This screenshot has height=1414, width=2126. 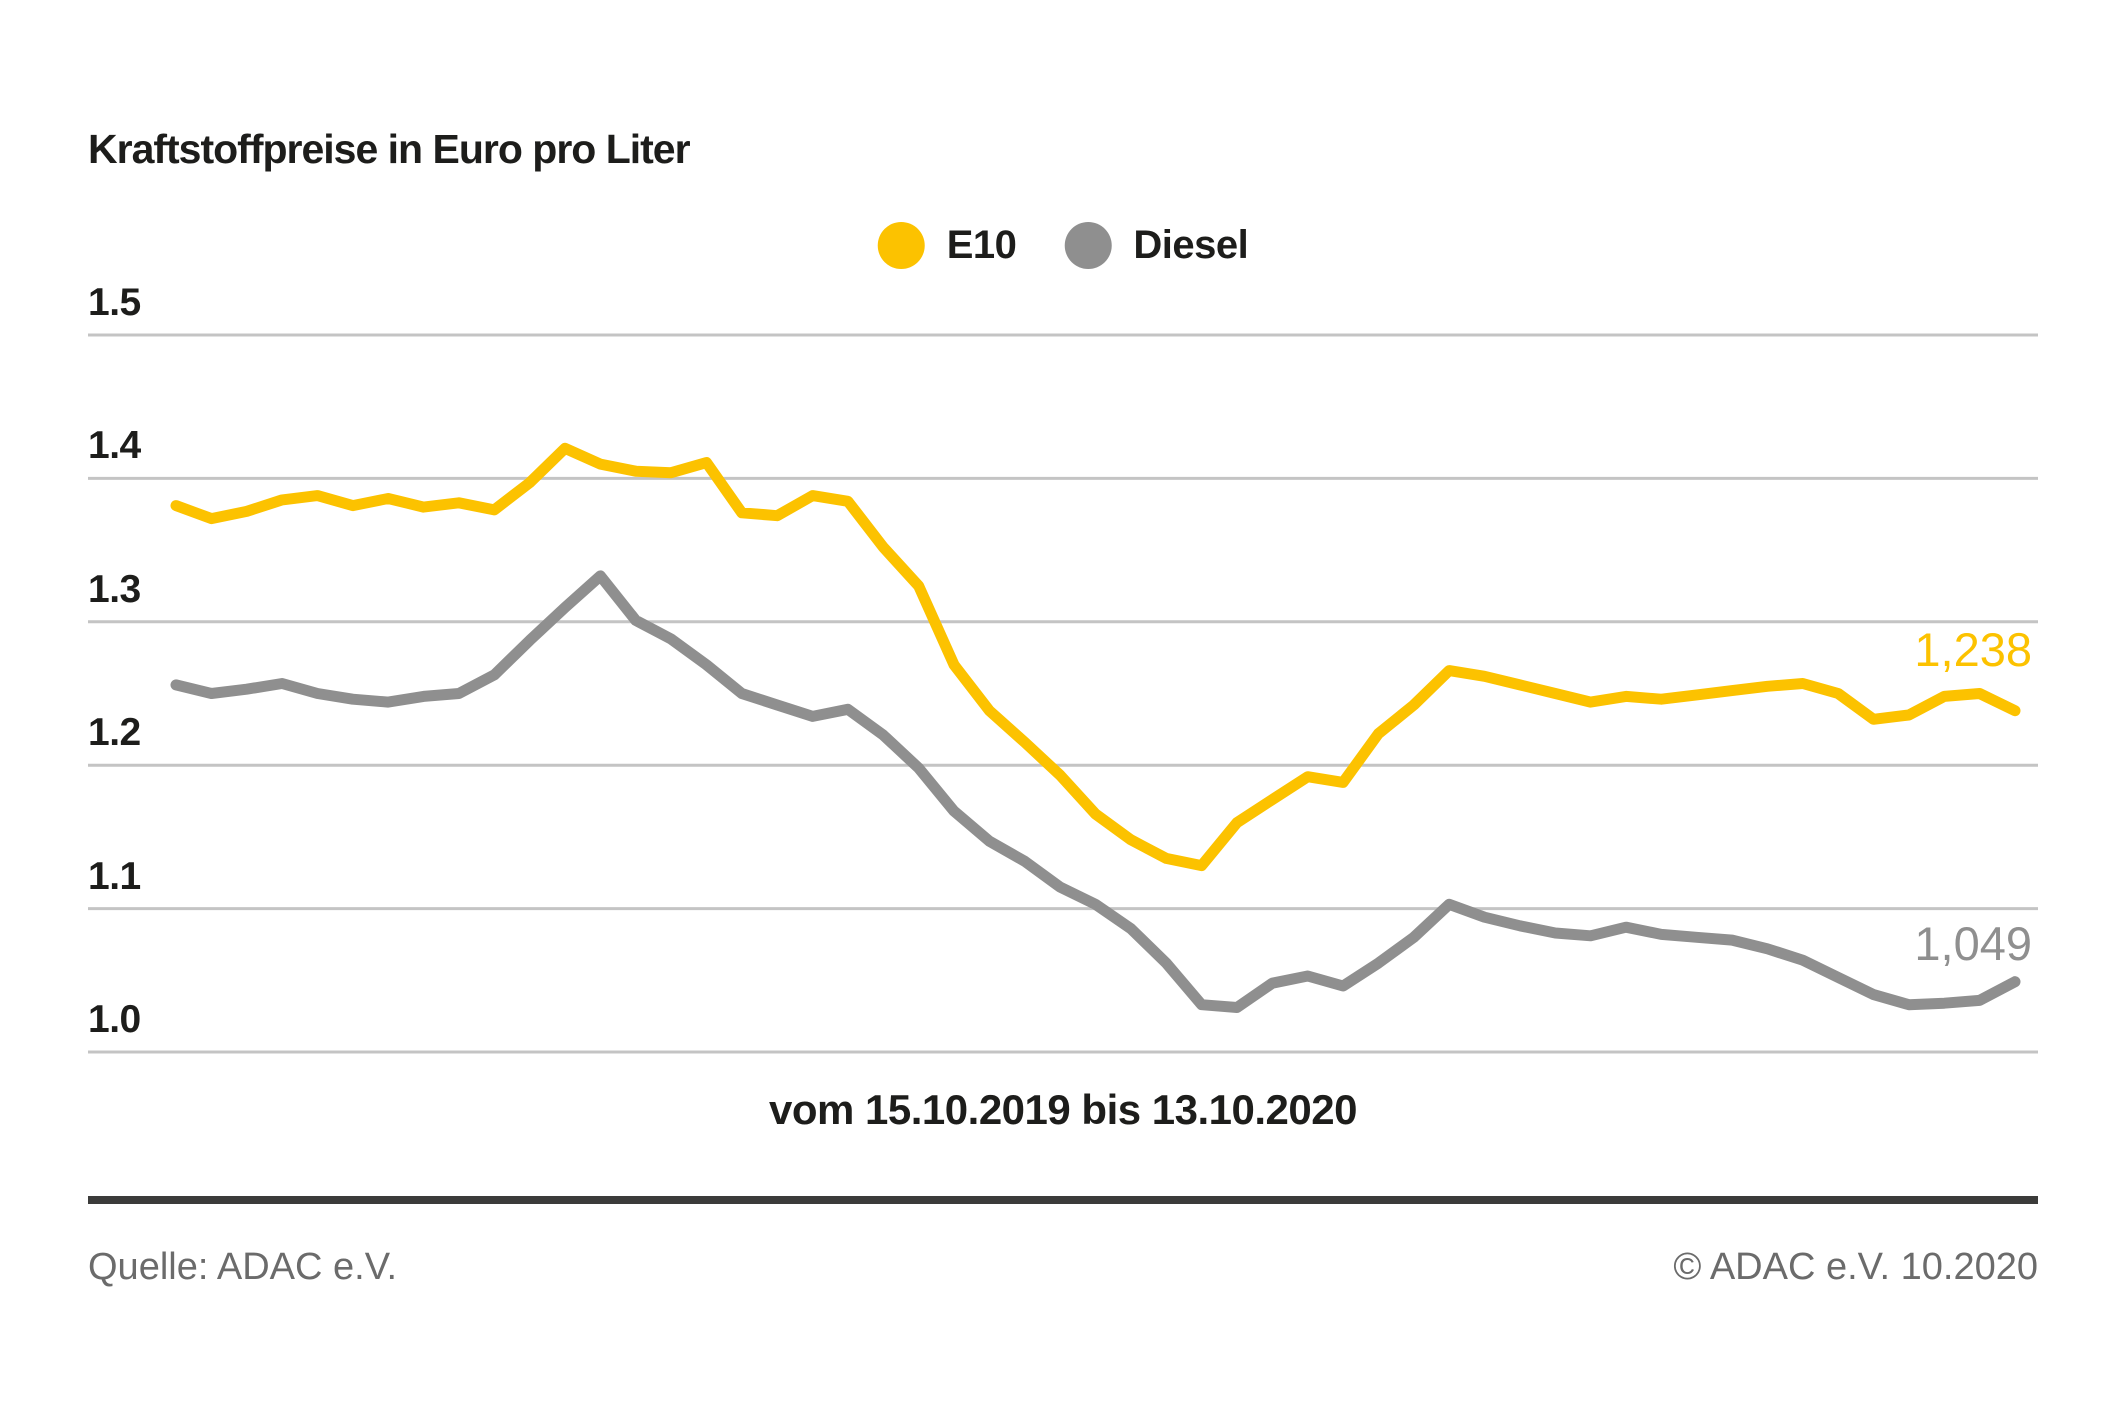 I want to click on e10-end-value-label: 1,238, so click(x=1973, y=649).